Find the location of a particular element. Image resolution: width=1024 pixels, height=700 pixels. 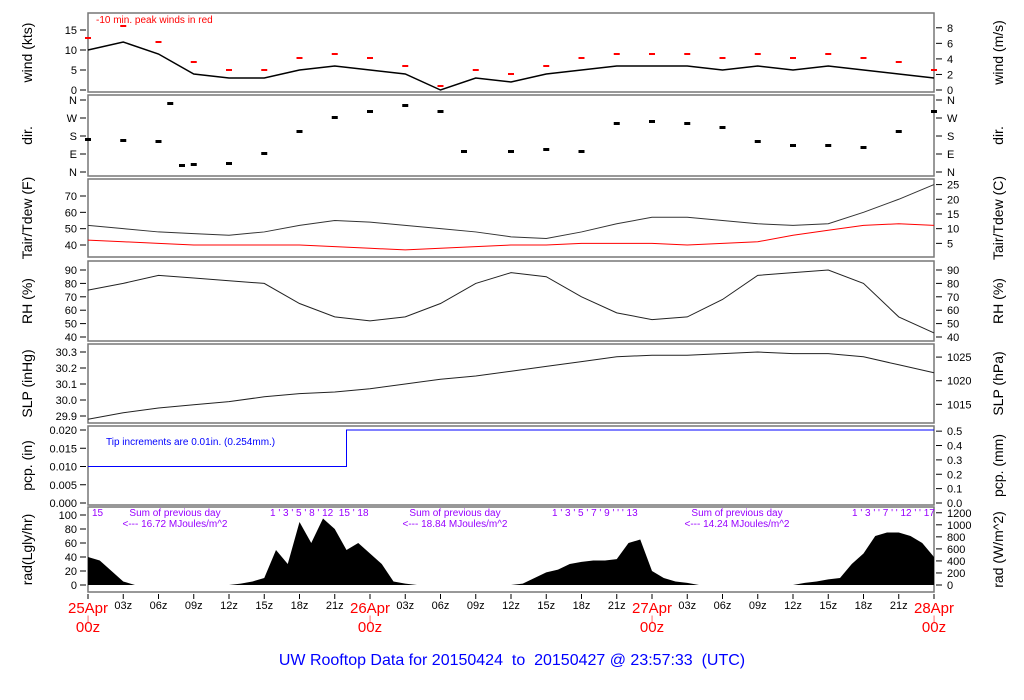

rad-right-tick-label: 800 is located at coordinates (956, 538).